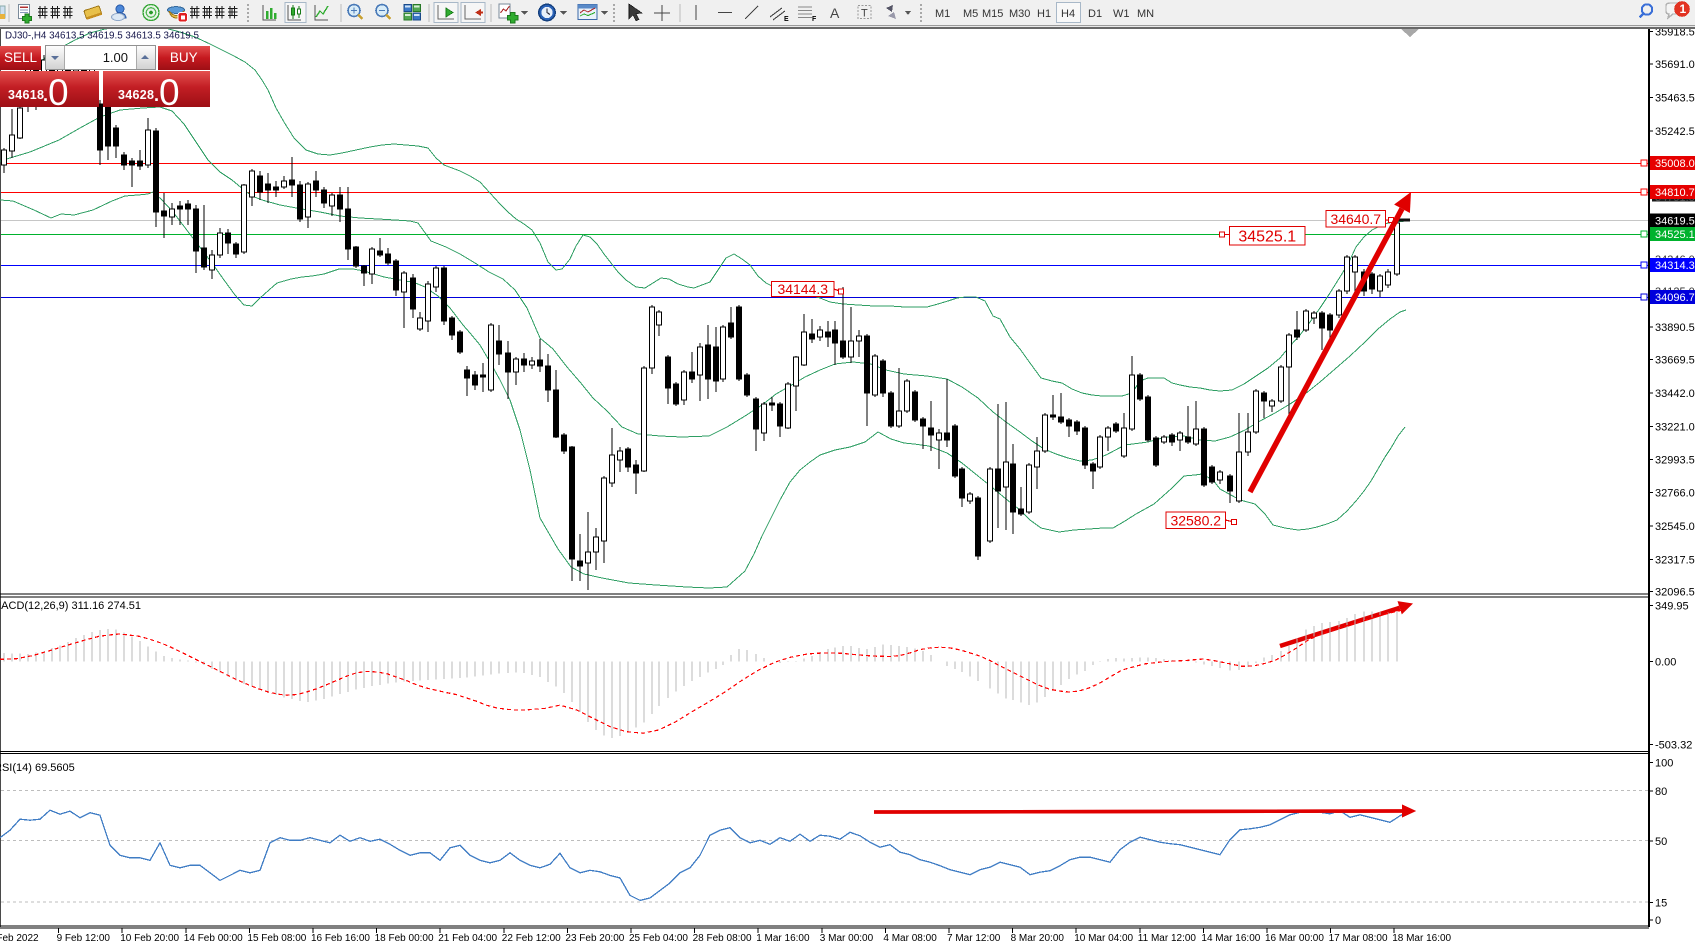  I want to click on svg-text: 25 Feb 04:00, so click(658, 938).